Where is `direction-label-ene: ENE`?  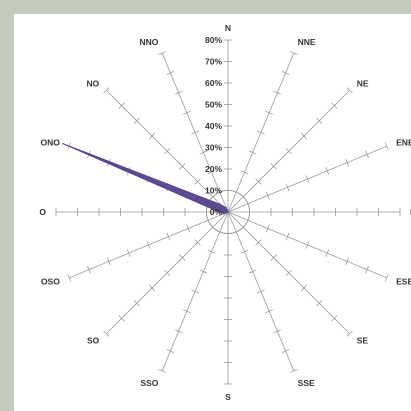
direction-label-ene: ENE is located at coordinates (403, 142).